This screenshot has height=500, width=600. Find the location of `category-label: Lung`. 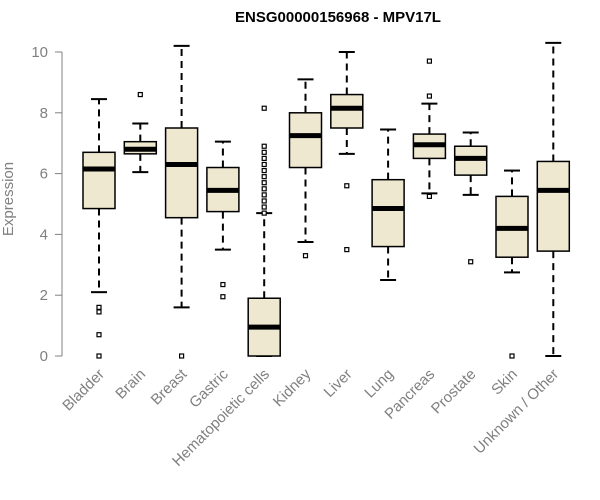

category-label: Lung is located at coordinates (379, 384).